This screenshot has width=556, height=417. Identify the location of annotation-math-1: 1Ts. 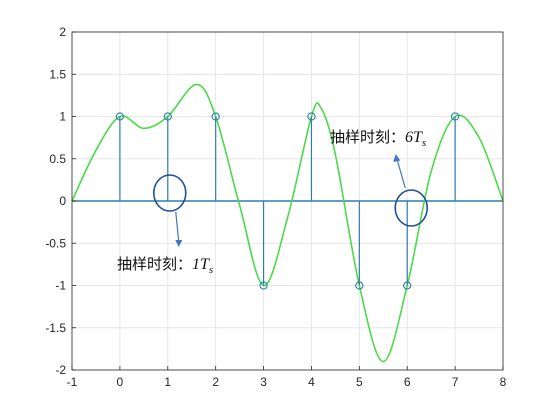
(202, 266).